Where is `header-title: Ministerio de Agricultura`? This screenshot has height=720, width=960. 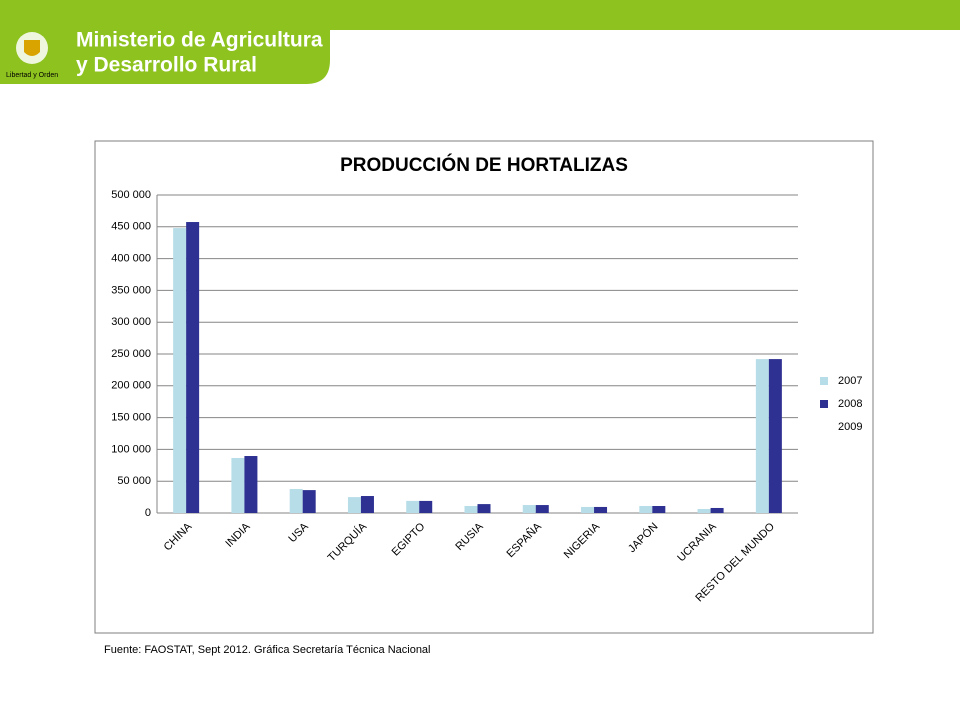
header-title: Ministerio de Agricultura is located at coordinates (199, 40).